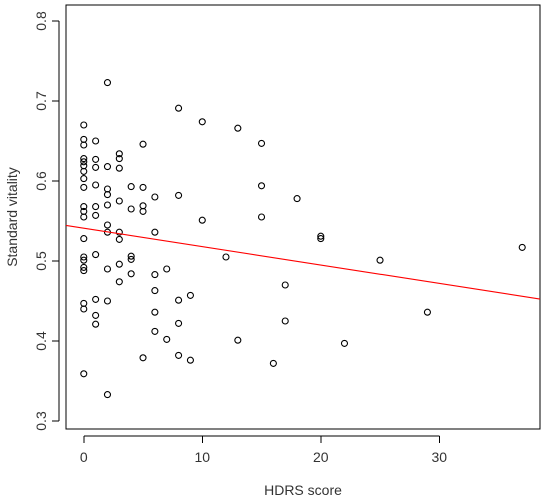 Image resolution: width=550 pixels, height=499 pixels. I want to click on x-tick-label: 30, so click(439, 457).